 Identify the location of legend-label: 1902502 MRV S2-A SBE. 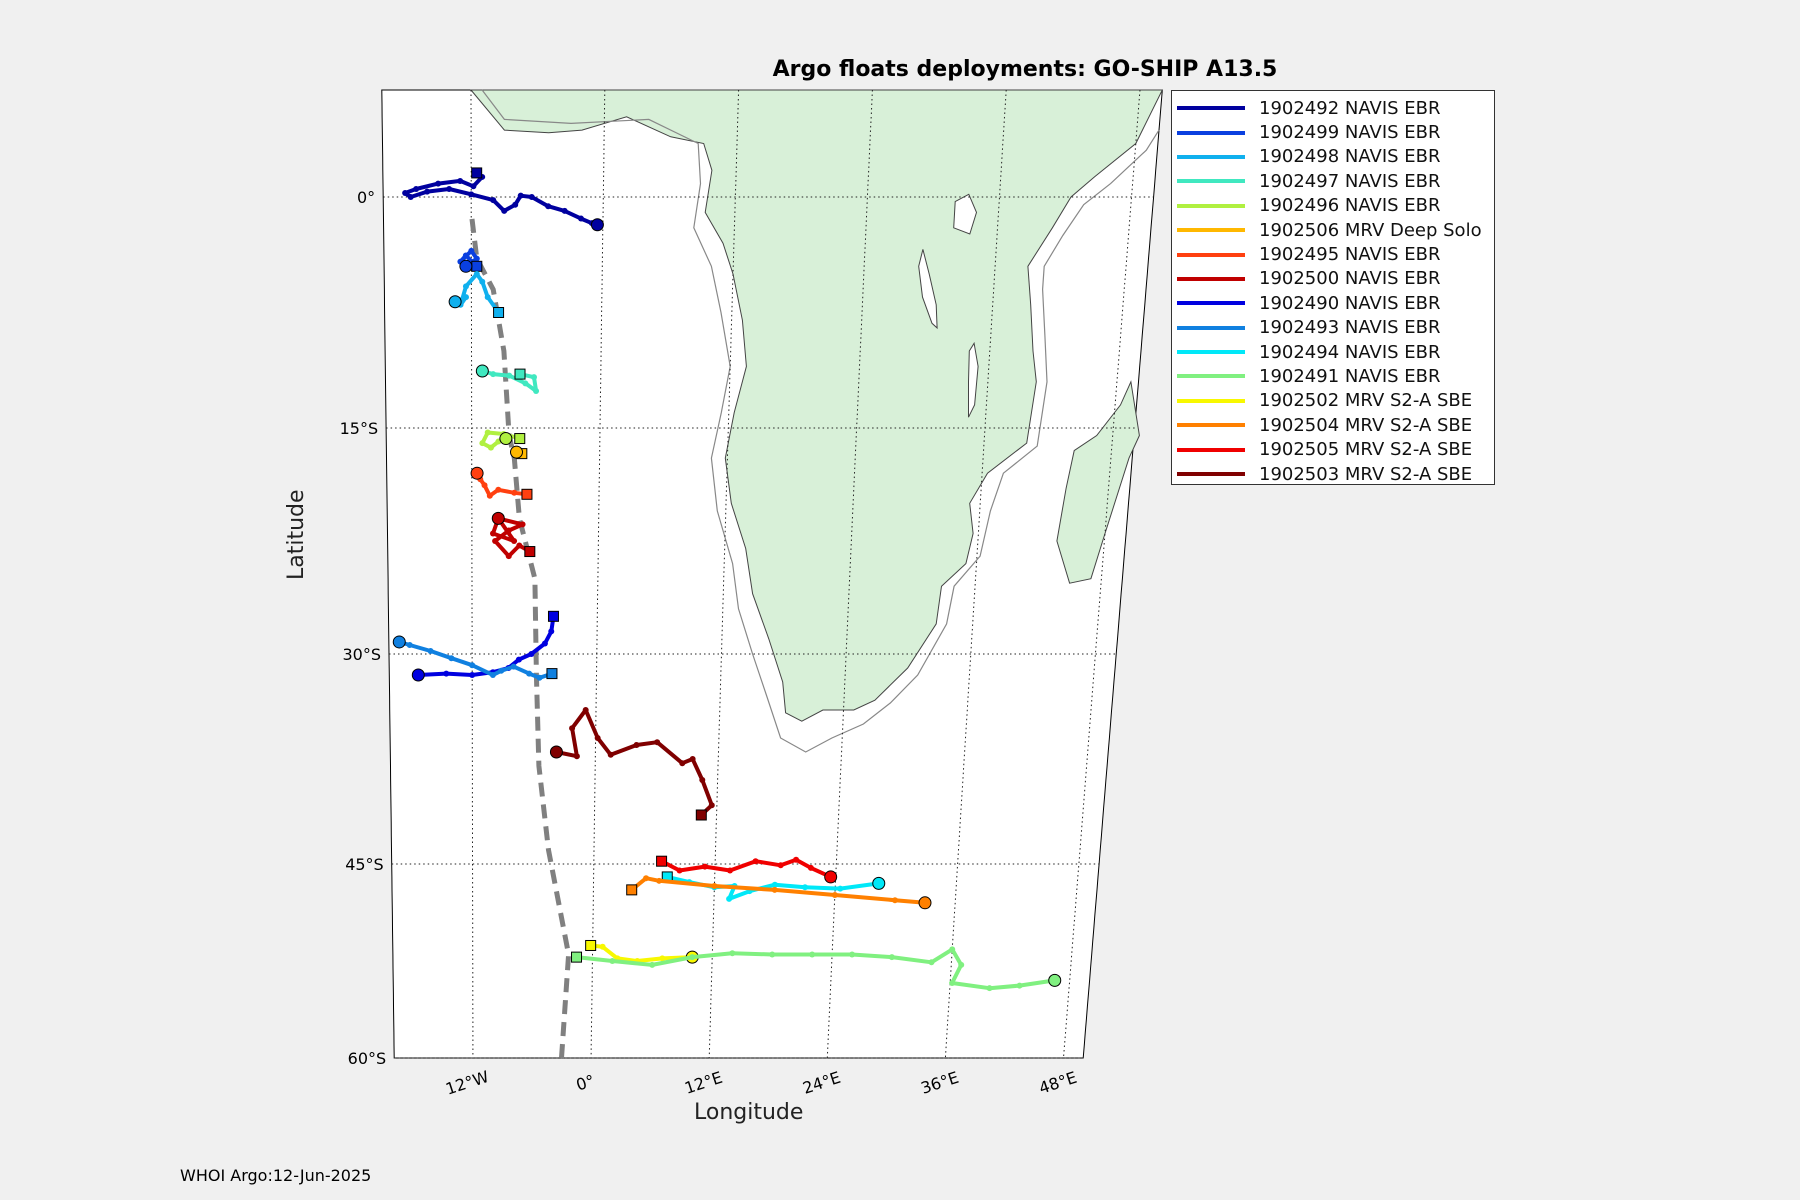
(1366, 401).